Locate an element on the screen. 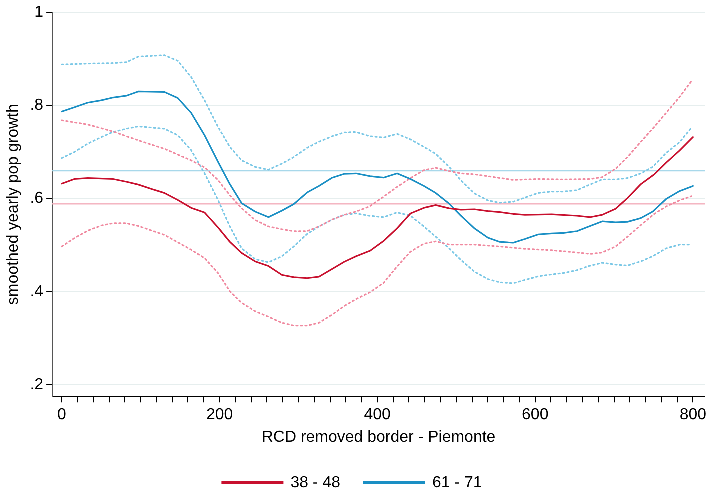  x-axis-title: RCD removed border - Piemonte is located at coordinates (379, 437).